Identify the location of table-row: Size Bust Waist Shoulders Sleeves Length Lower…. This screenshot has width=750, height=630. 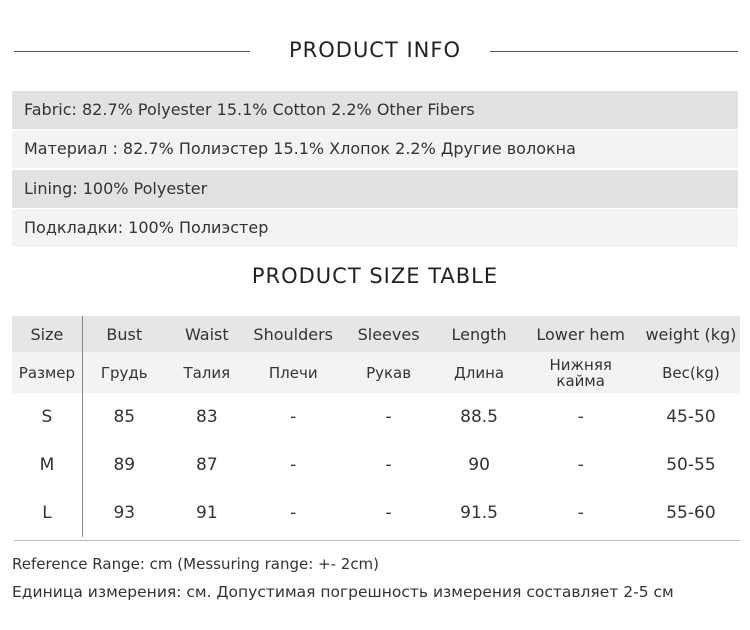
(376, 334).